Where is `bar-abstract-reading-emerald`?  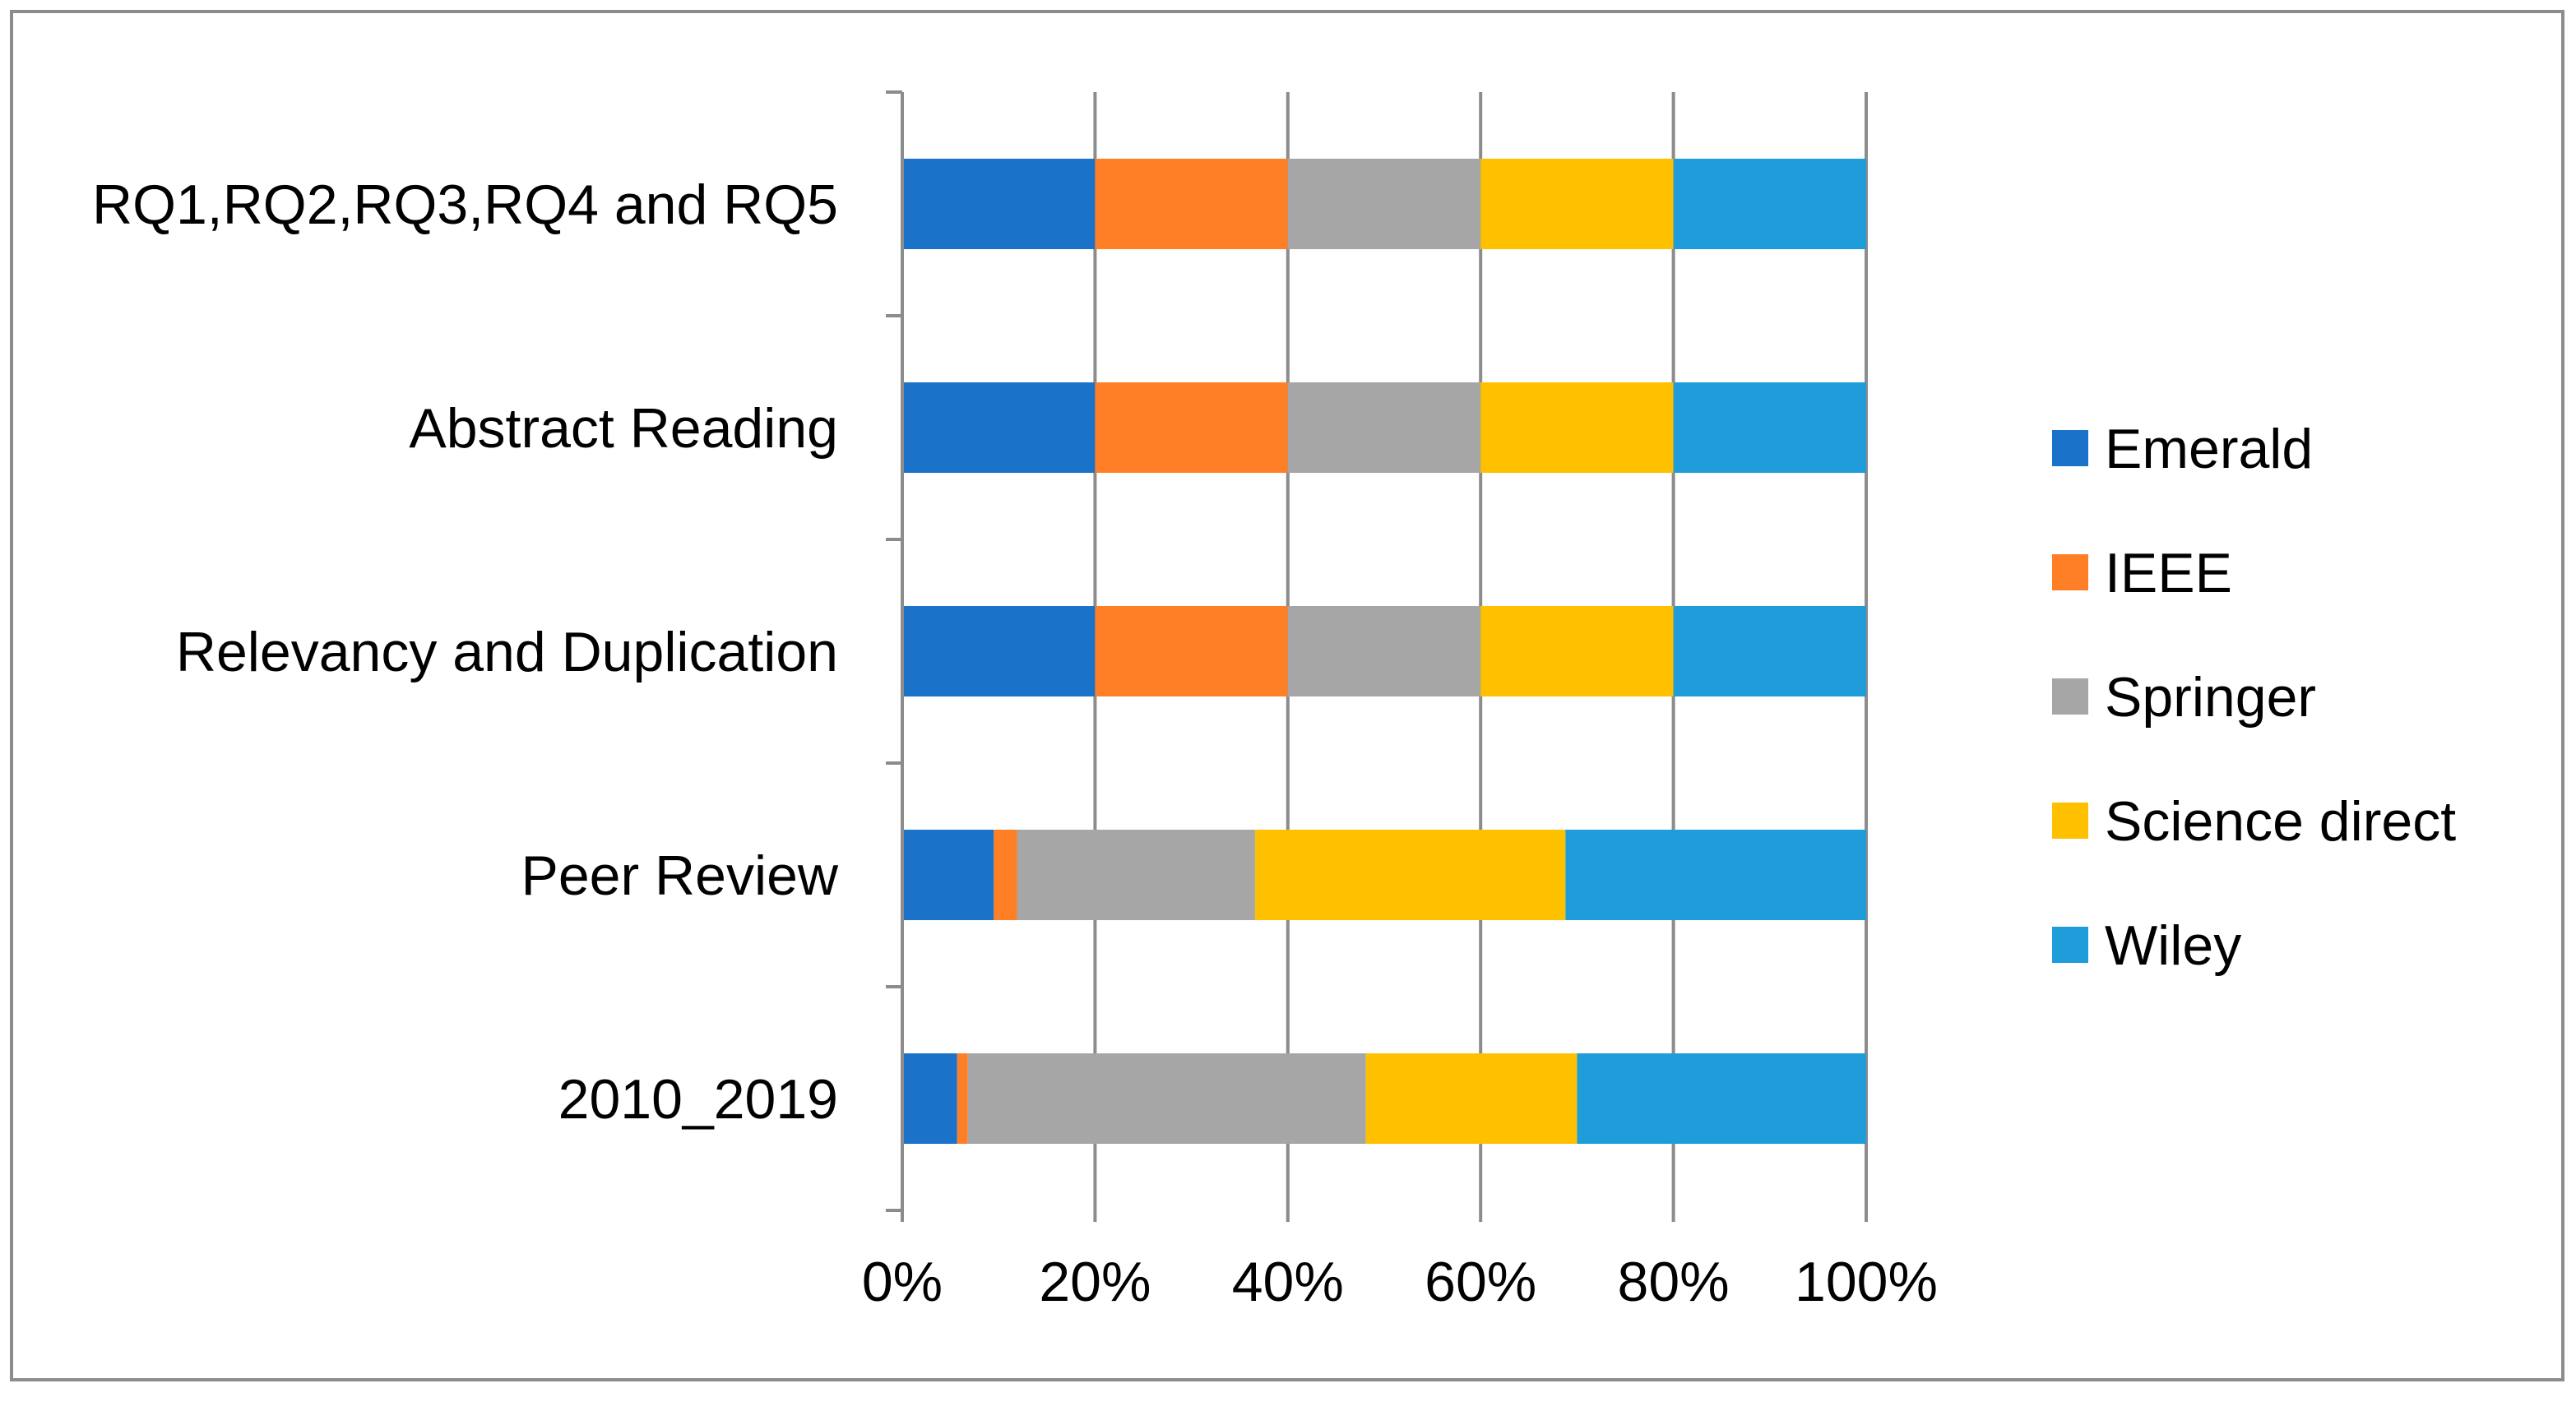
bar-abstract-reading-emerald is located at coordinates (999, 427).